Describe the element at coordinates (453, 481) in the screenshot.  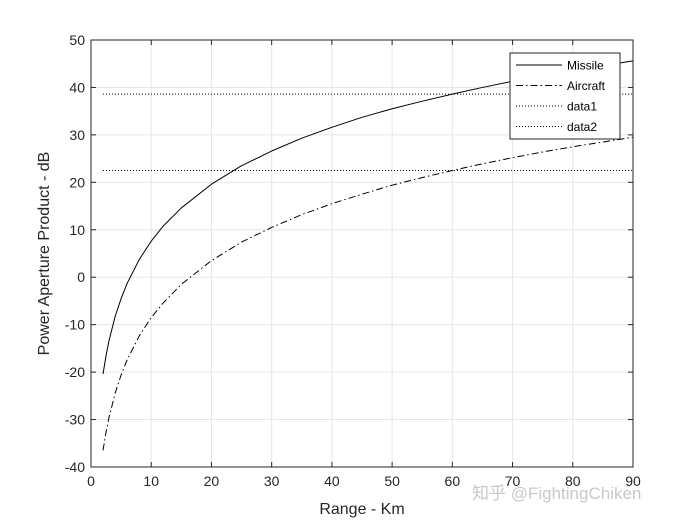
I see `x-tick-label: 60` at that location.